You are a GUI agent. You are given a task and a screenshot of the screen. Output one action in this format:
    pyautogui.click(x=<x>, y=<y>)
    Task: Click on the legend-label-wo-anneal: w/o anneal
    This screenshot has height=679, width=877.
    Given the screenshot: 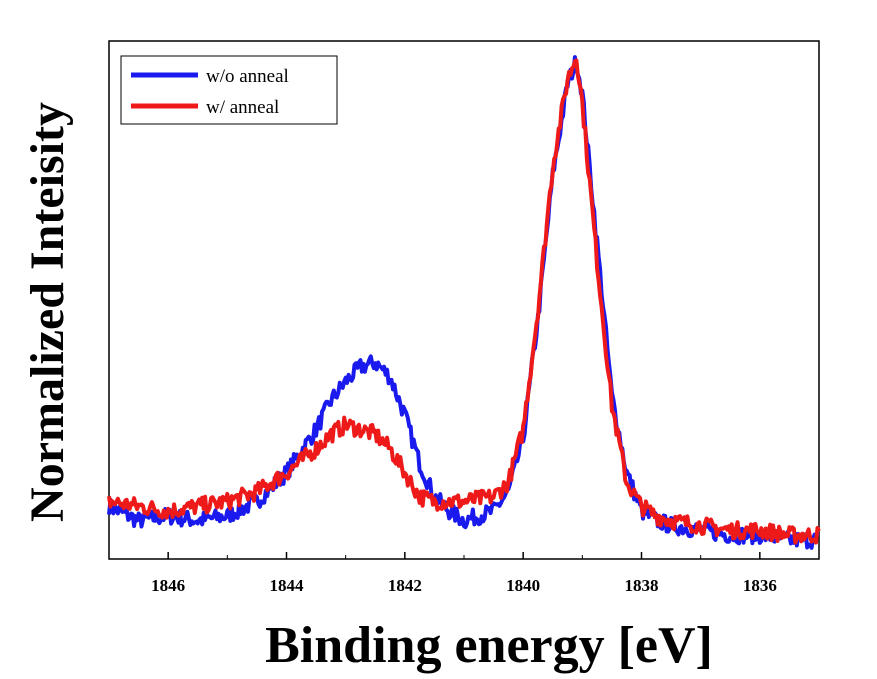 What is the action you would take?
    pyautogui.click(x=247, y=76)
    